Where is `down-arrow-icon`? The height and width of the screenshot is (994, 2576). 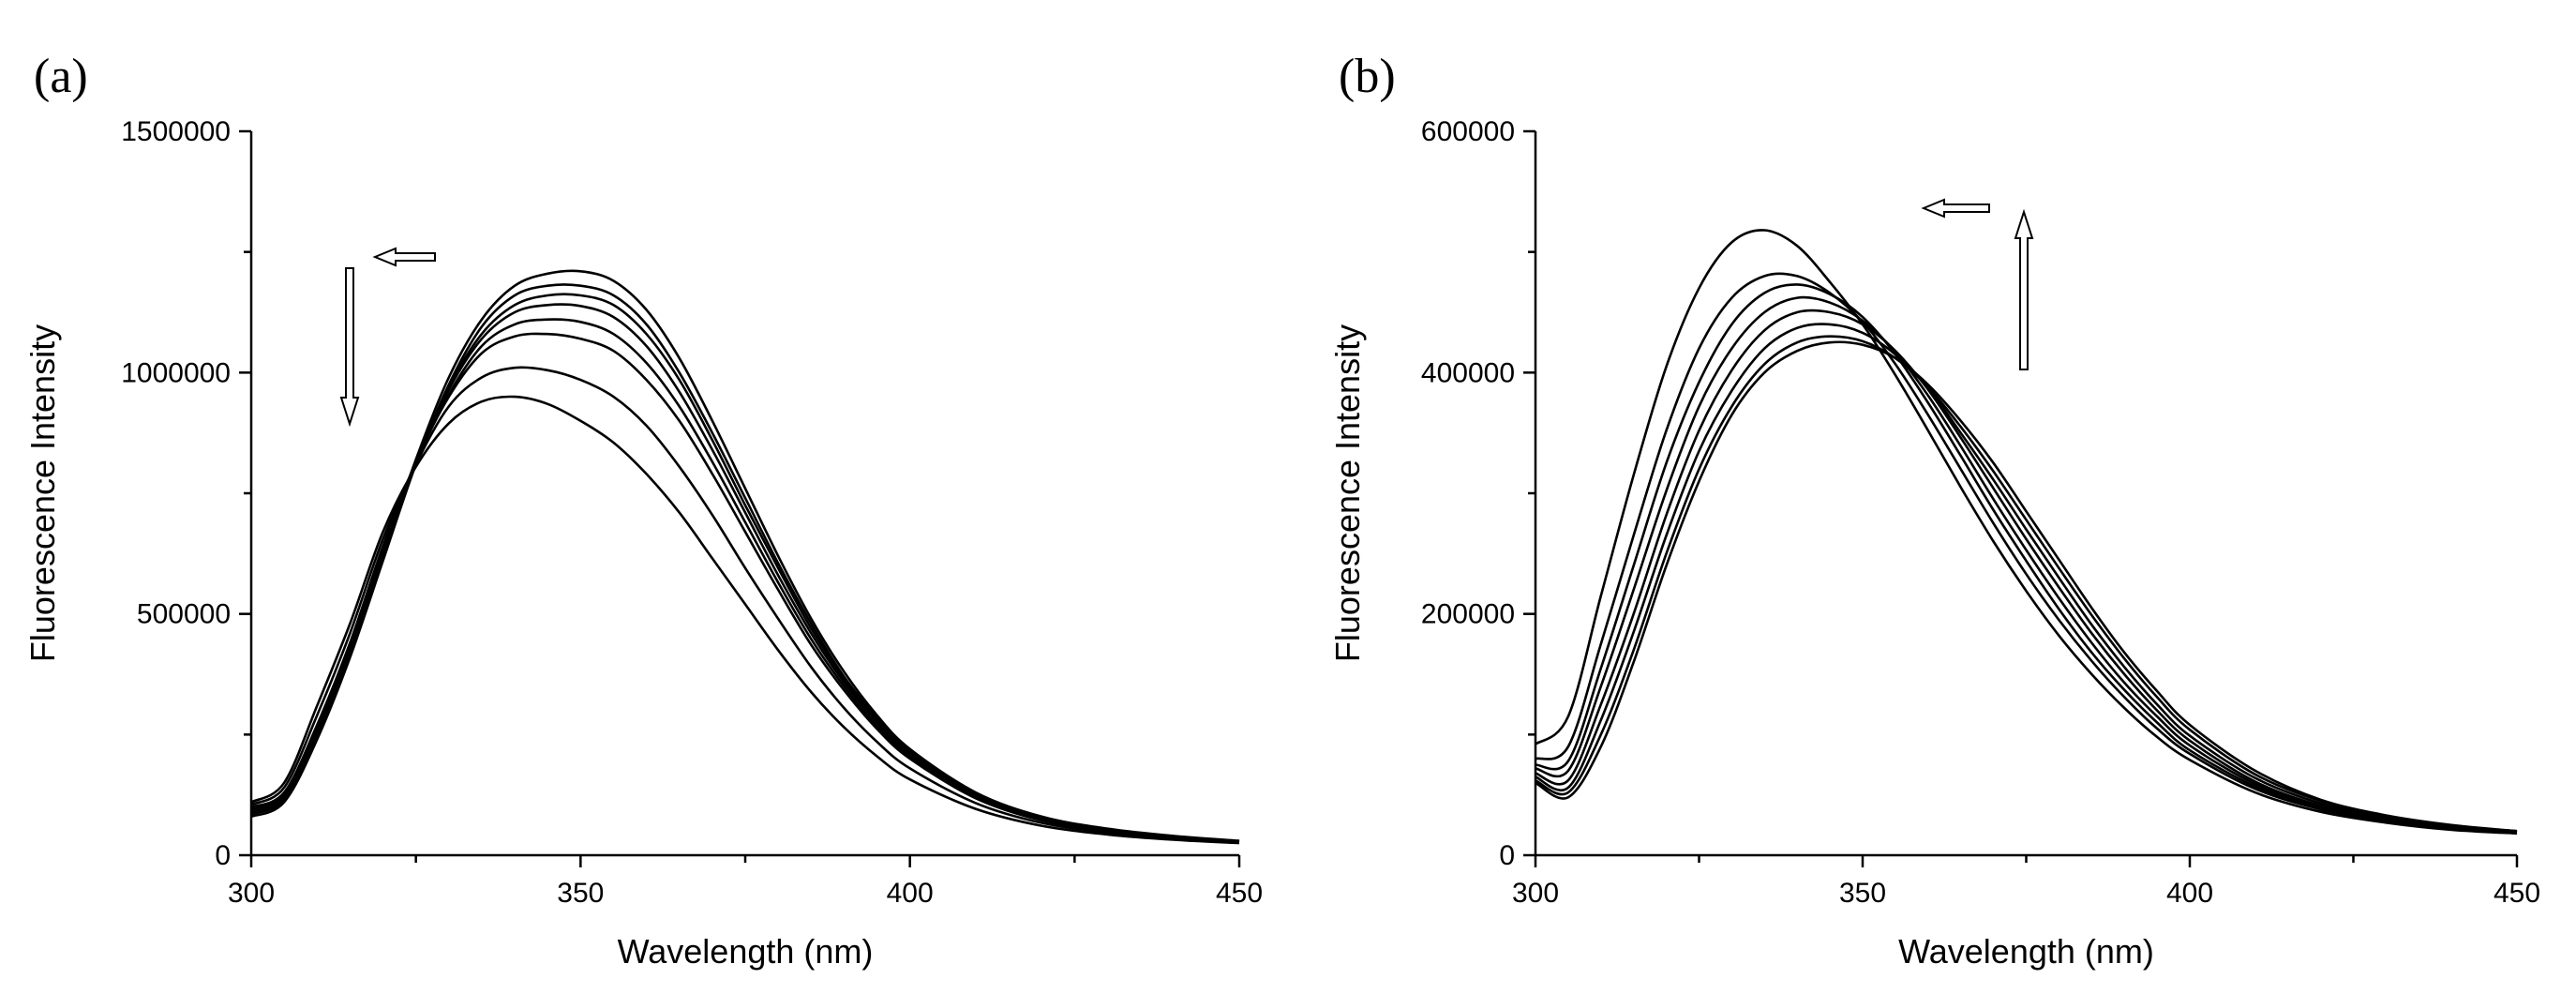
down-arrow-icon is located at coordinates (350, 347).